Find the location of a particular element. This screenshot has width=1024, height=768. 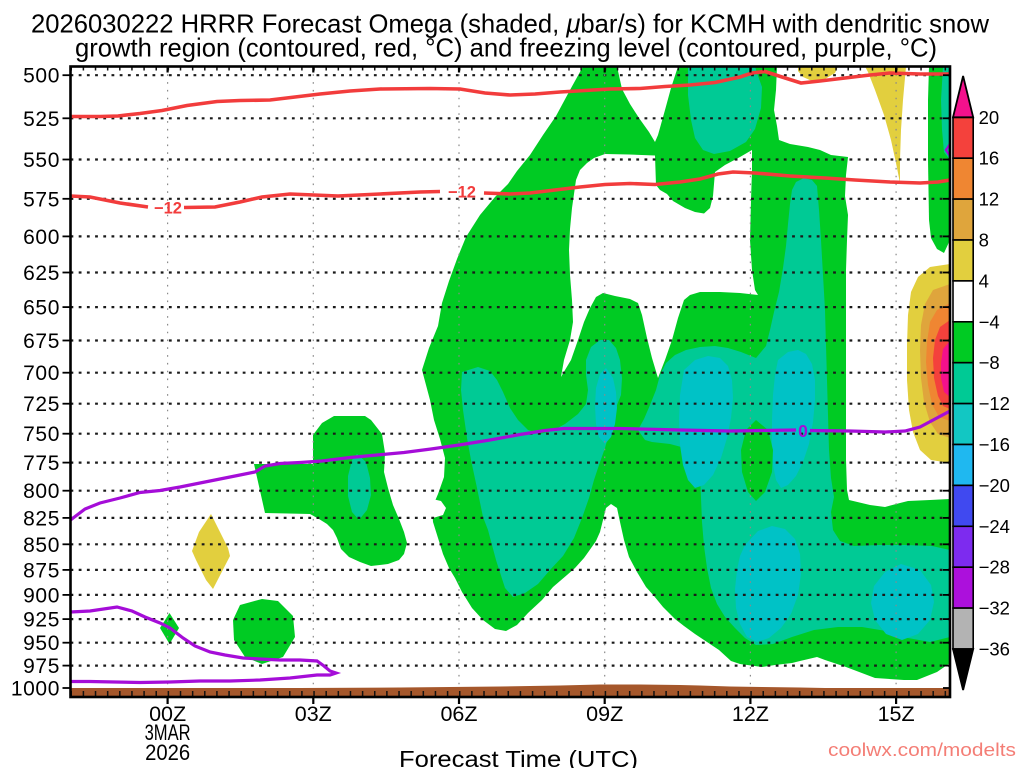

svg-text: 03Z is located at coordinates (313, 714).